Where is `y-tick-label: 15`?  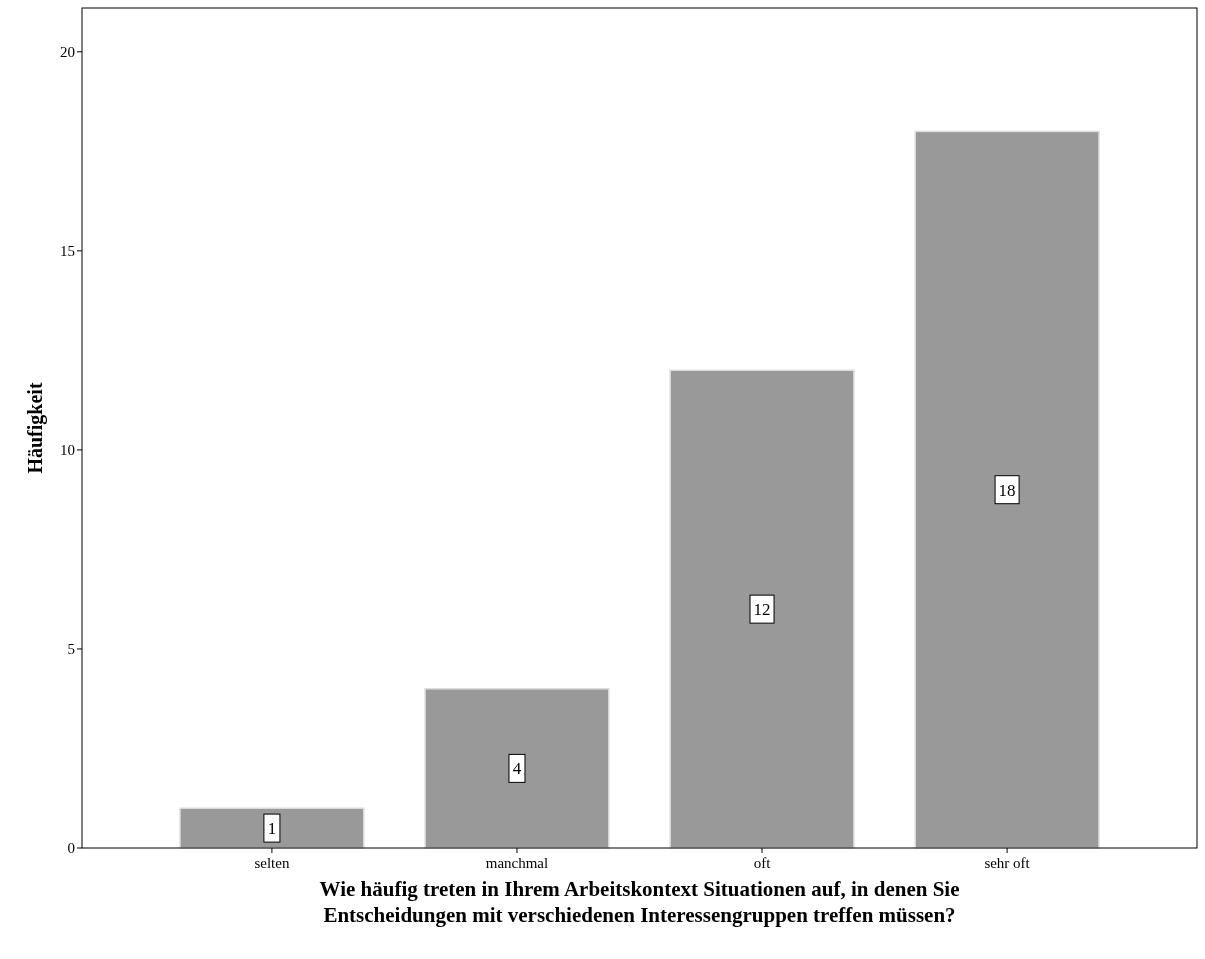
y-tick-label: 15 is located at coordinates (67, 251).